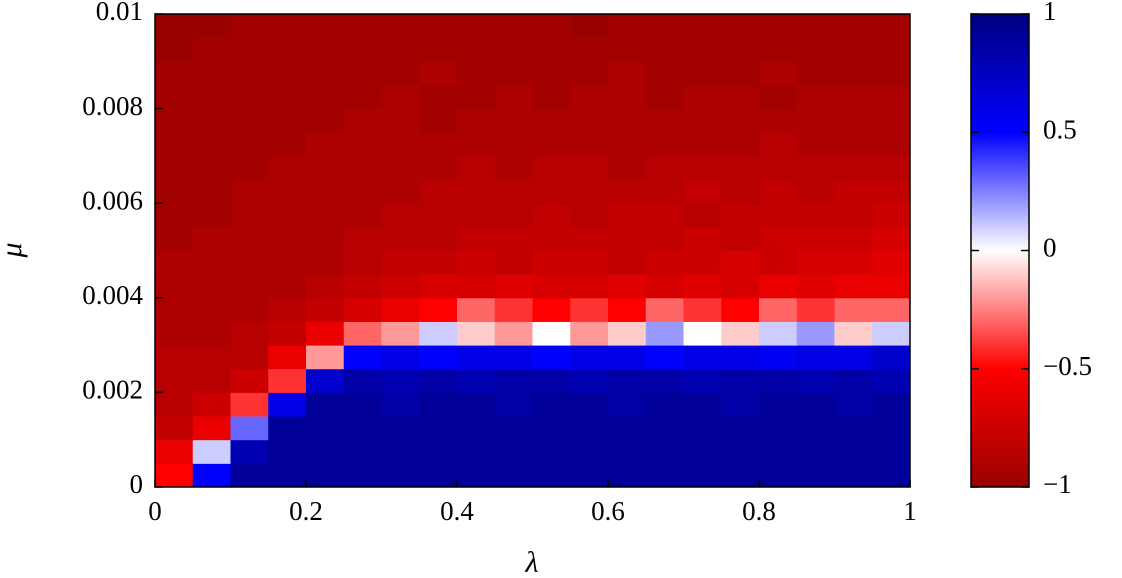 This screenshot has width=1122, height=578. What do you see at coordinates (1050, 248) in the screenshot?
I see `colorbar-tick-label: 0` at bounding box center [1050, 248].